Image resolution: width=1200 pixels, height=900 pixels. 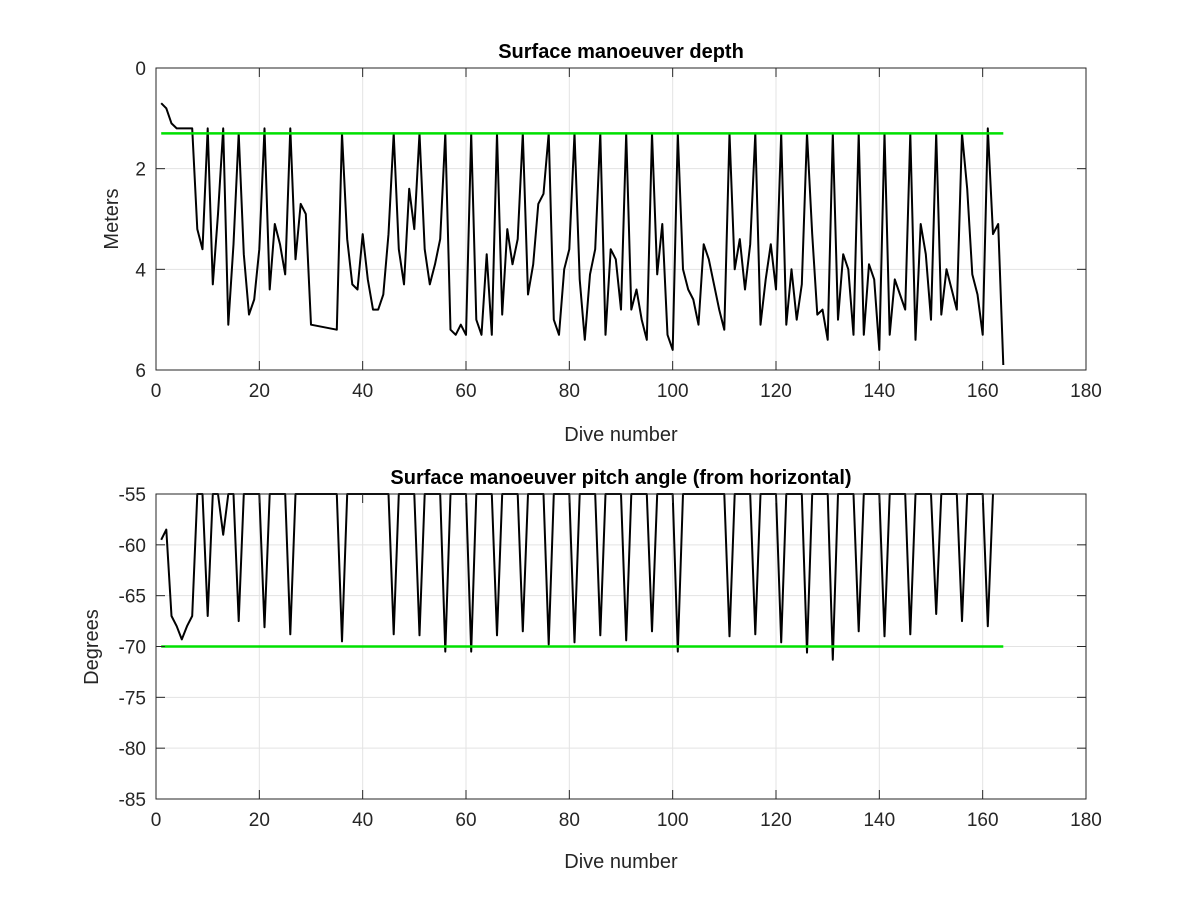 What do you see at coordinates (156, 391) in the screenshot?
I see `depth-x-tick-label: 0` at bounding box center [156, 391].